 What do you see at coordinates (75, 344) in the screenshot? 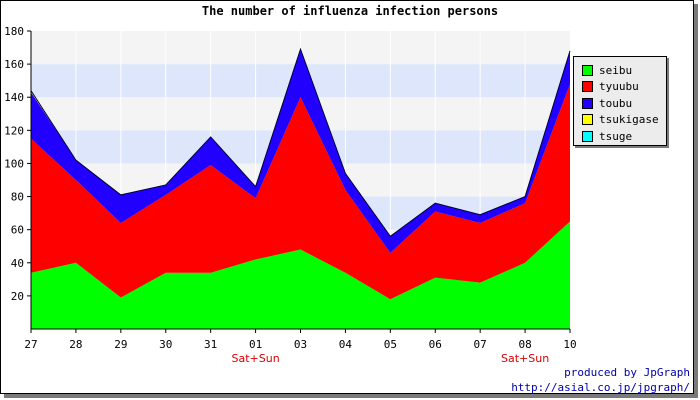
I see `x-tick-label: 28` at bounding box center [75, 344].